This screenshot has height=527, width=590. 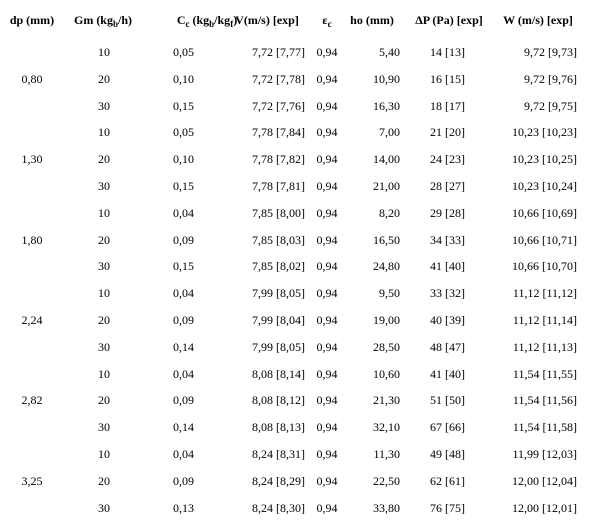 What do you see at coordinates (389, 132) in the screenshot?
I see `table-cell: 7,00` at bounding box center [389, 132].